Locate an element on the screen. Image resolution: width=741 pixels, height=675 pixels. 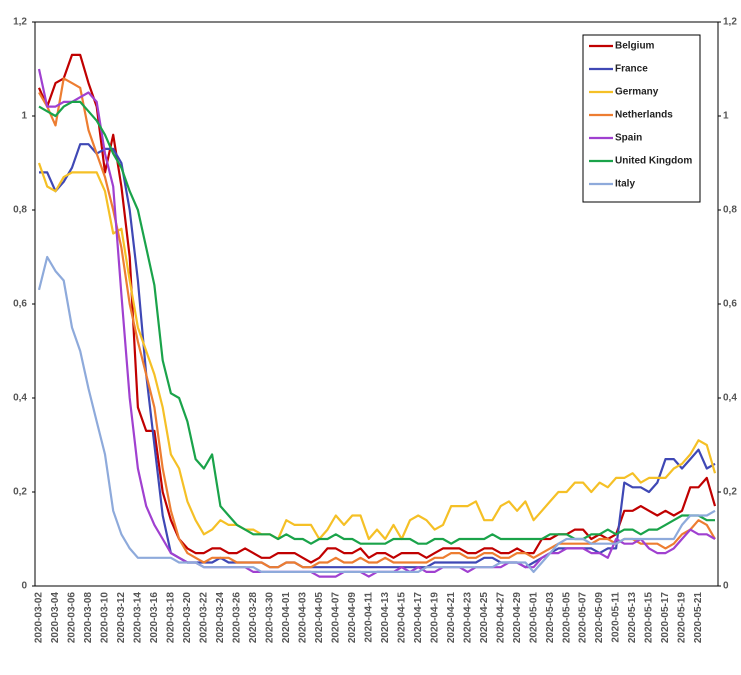
x-tick-label: 2020-05-17 is located at coordinates (665, 618).